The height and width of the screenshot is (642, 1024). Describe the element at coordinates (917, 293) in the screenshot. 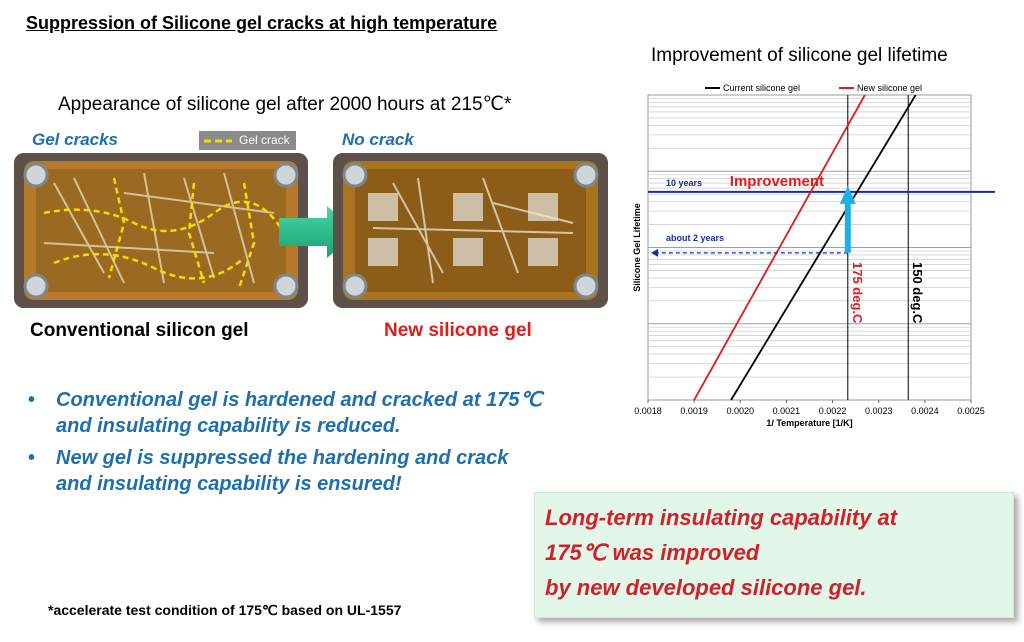

I see `temperature-marker-label: 150 deg.C` at that location.